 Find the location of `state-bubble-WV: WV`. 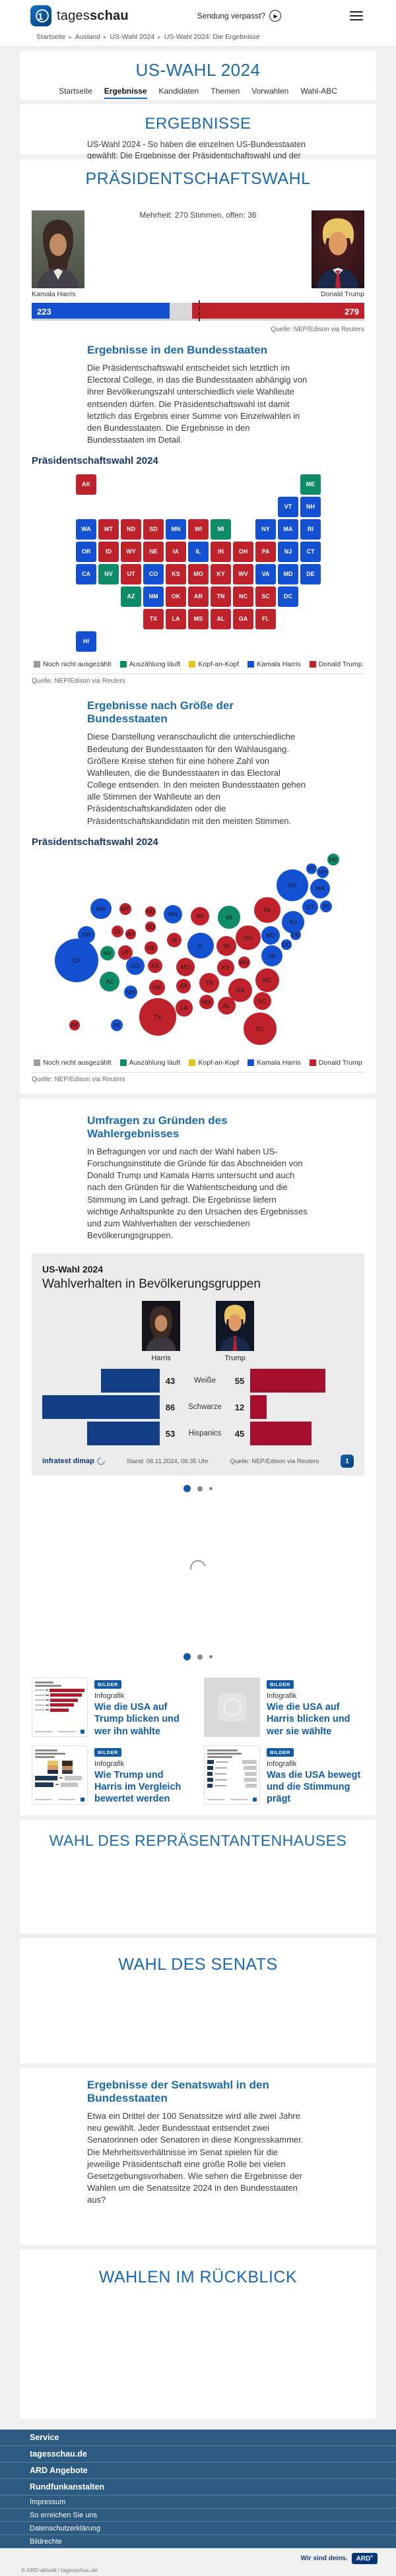

state-bubble-WV: WV is located at coordinates (244, 962).